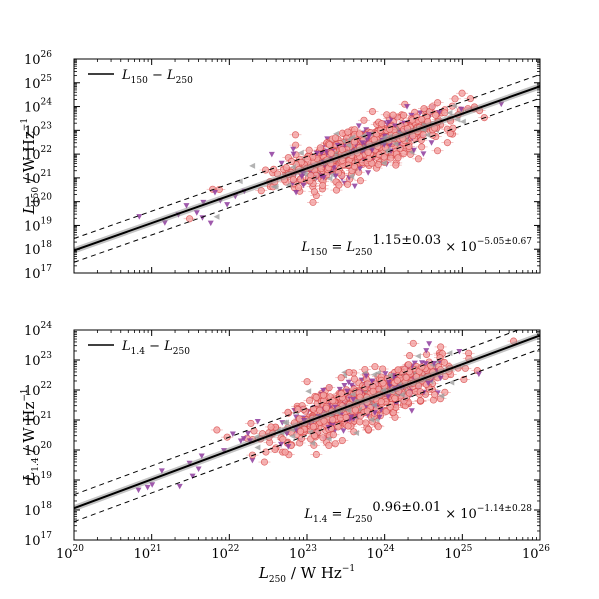 This screenshot has width=599, height=599. Describe the element at coordinates (38, 154) in the screenshot. I see `y-tick-label: 1022` at that location.